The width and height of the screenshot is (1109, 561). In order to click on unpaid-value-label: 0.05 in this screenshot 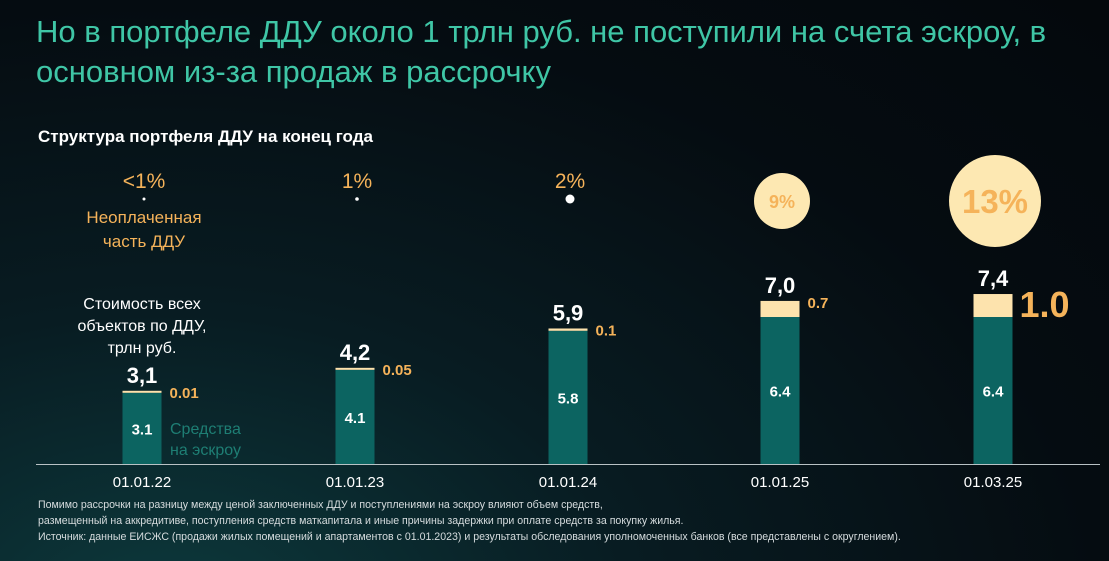, I will do `click(397, 370)`.